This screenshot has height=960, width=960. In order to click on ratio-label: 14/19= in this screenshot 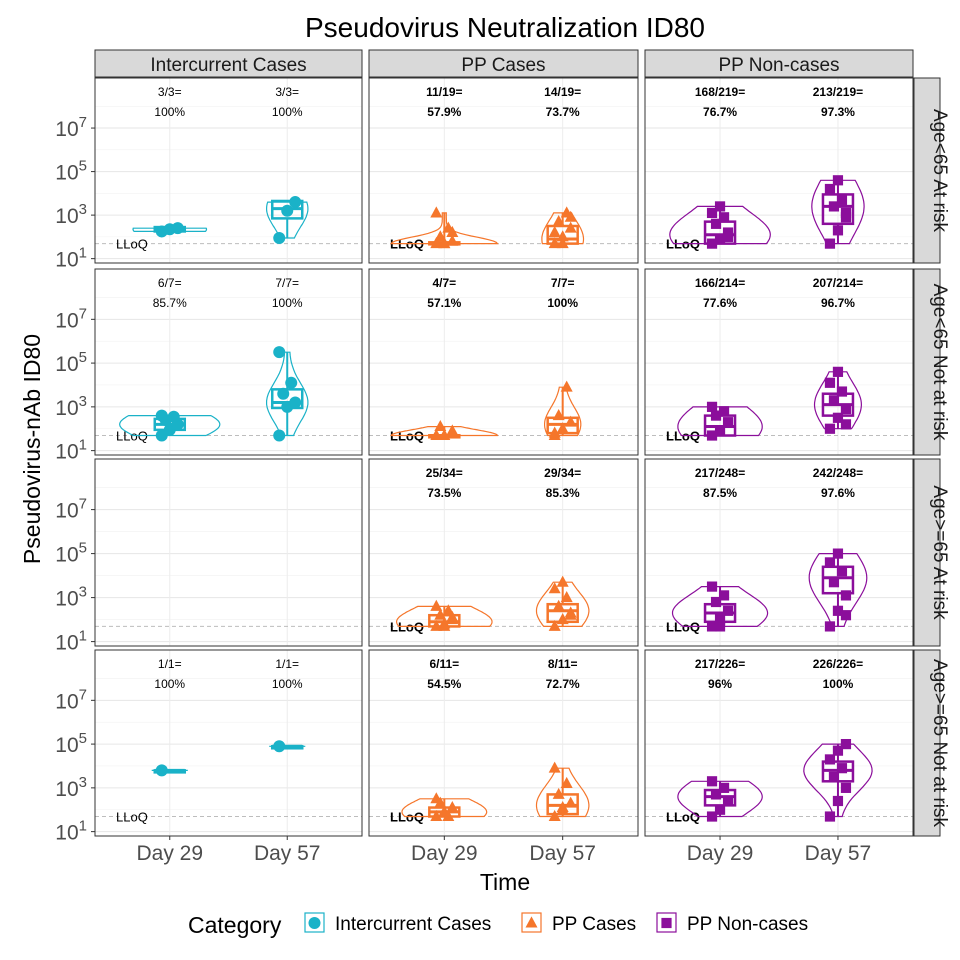, I will do `click(562, 92)`.